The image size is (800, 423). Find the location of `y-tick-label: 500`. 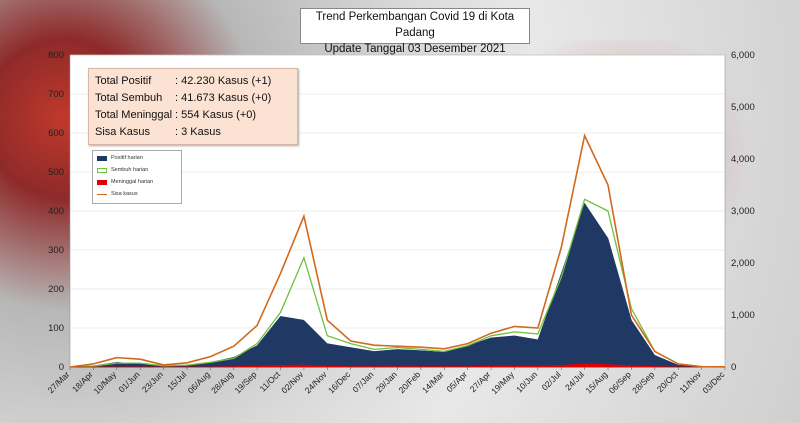

y-tick-label: 500 is located at coordinates (56, 172).